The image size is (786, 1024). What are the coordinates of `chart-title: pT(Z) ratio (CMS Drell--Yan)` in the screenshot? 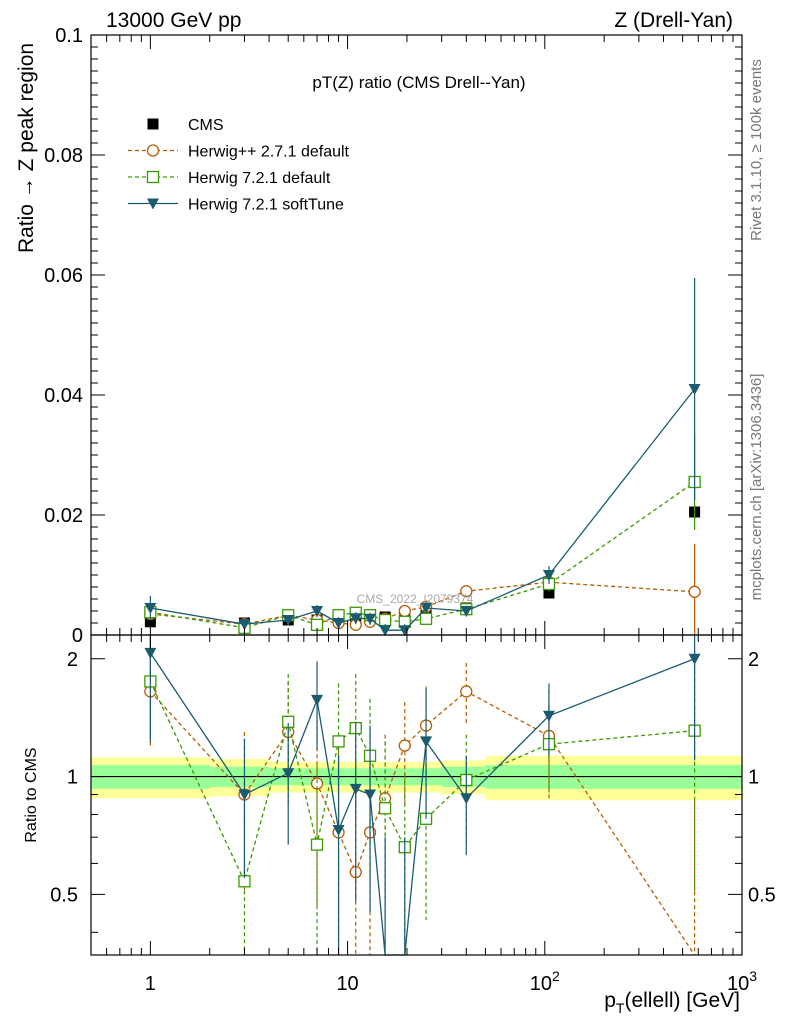 It's located at (418, 82).